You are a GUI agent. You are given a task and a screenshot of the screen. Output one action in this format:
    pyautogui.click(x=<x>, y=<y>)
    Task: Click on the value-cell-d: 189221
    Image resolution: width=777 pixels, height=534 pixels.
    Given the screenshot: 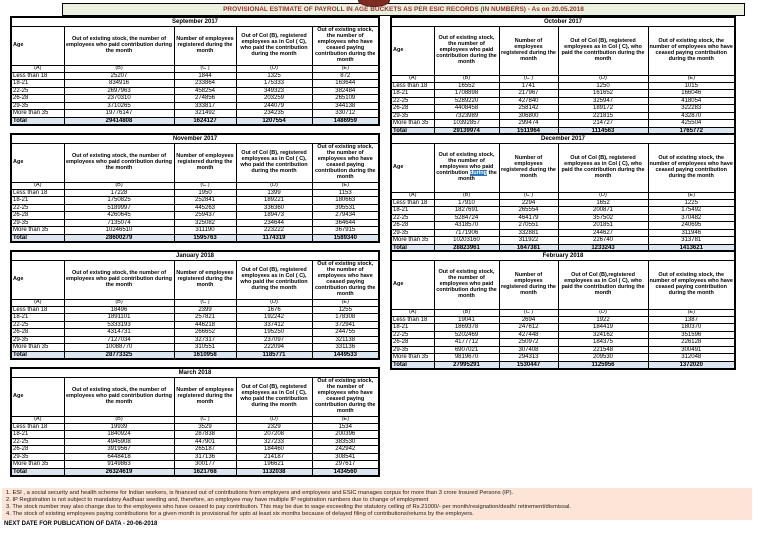 What is the action you would take?
    pyautogui.click(x=274, y=200)
    